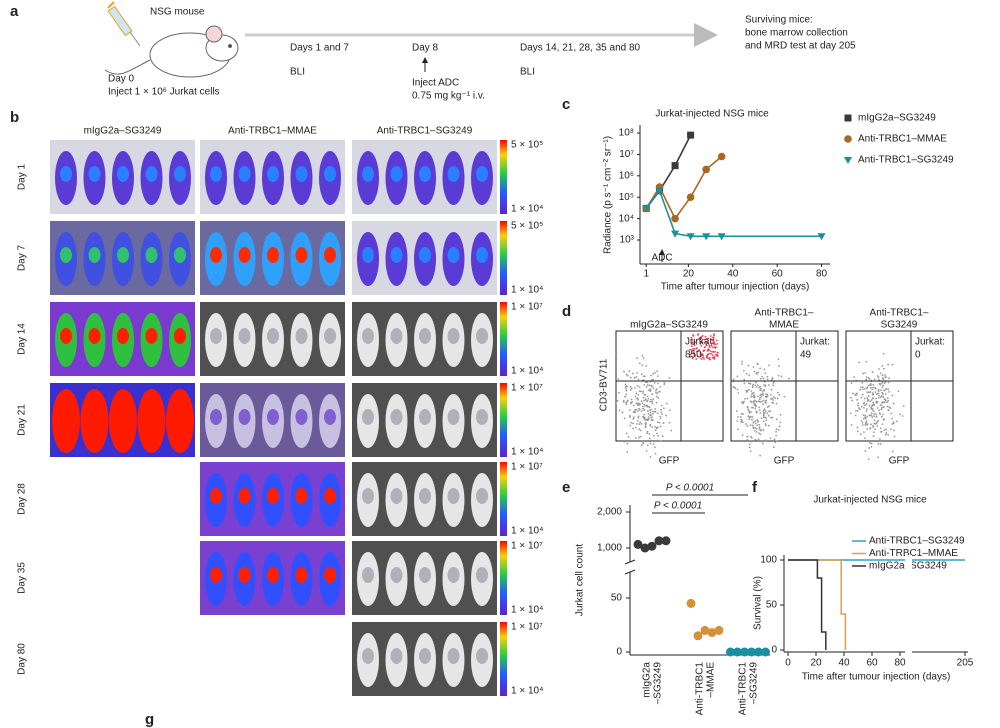  Describe the element at coordinates (899, 325) in the screenshot. I see `plot-title: SG3249` at that location.